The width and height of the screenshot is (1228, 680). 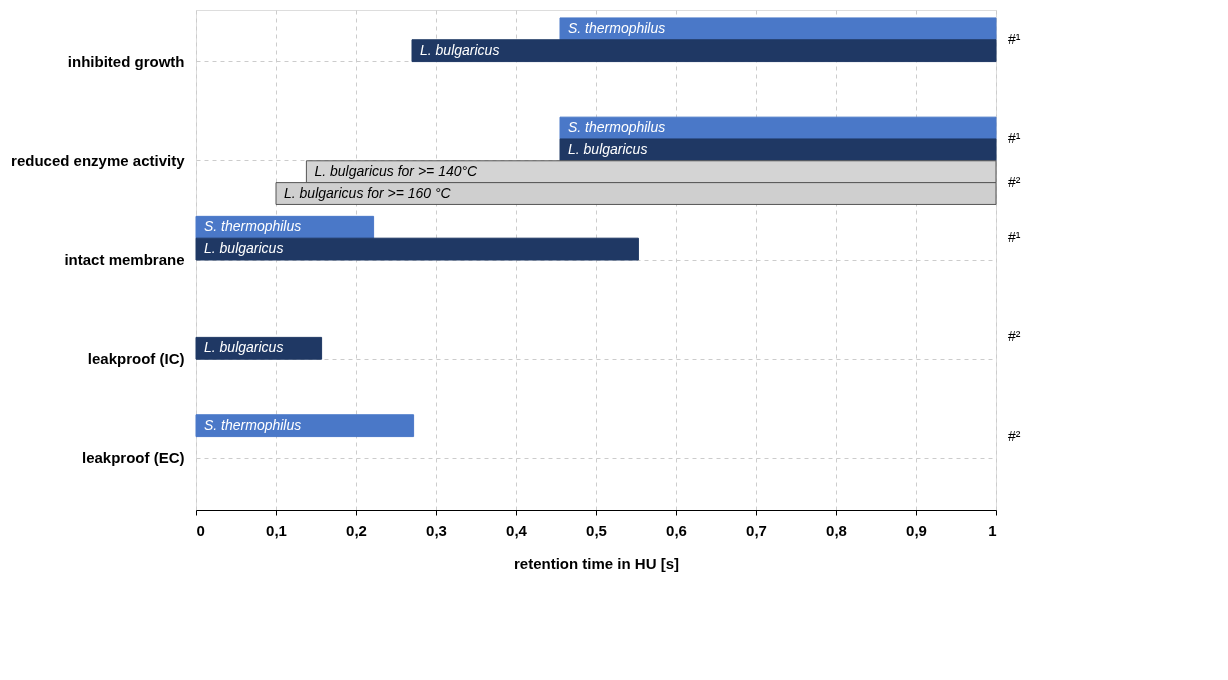 What do you see at coordinates (596, 530) in the screenshot?
I see `x-tick-label: 0,5` at bounding box center [596, 530].